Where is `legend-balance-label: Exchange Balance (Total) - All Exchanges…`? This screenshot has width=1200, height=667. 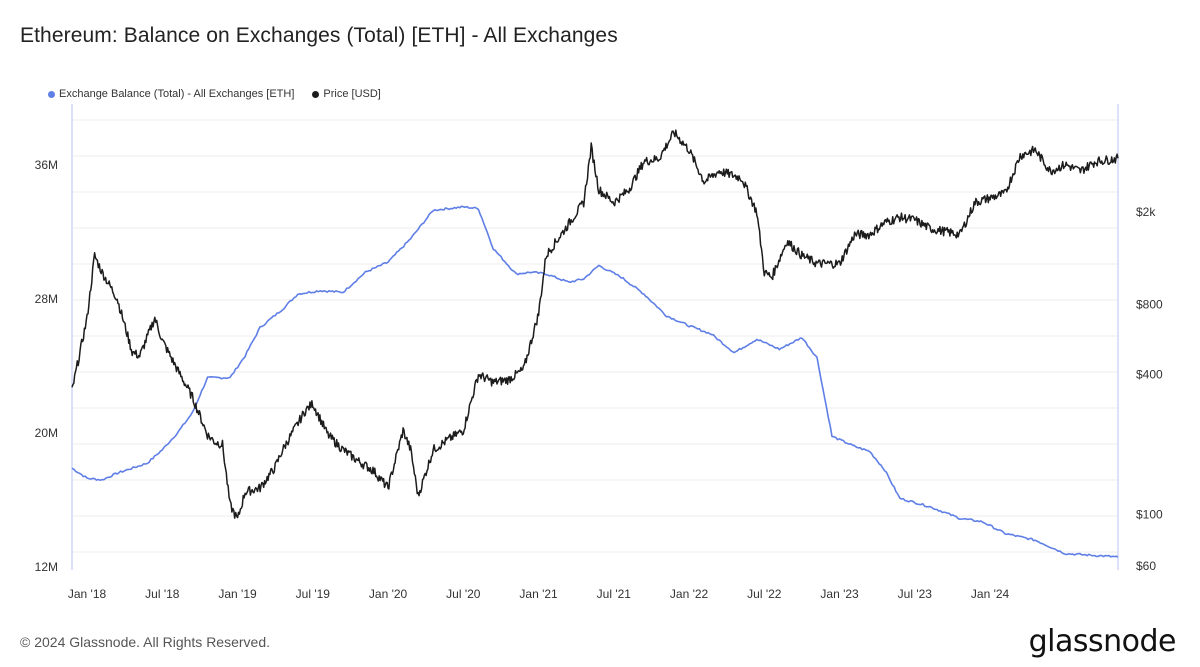
legend-balance-label: Exchange Balance (Total) - All Exchanges… is located at coordinates (177, 94).